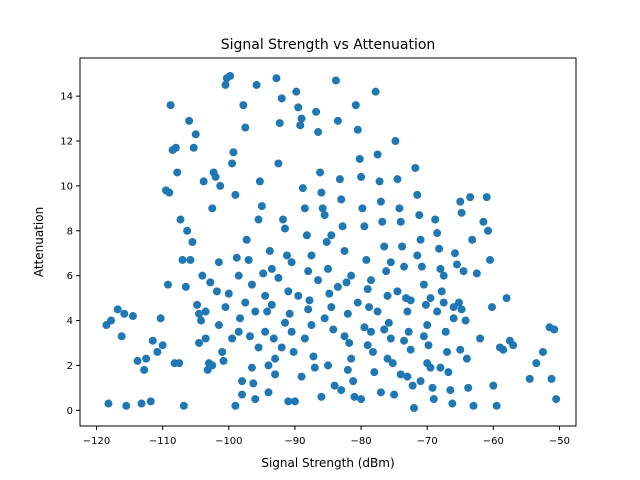 Image resolution: width=640 pixels, height=480 pixels. What do you see at coordinates (70, 366) in the screenshot?
I see `y-tick-label: 2` at bounding box center [70, 366].